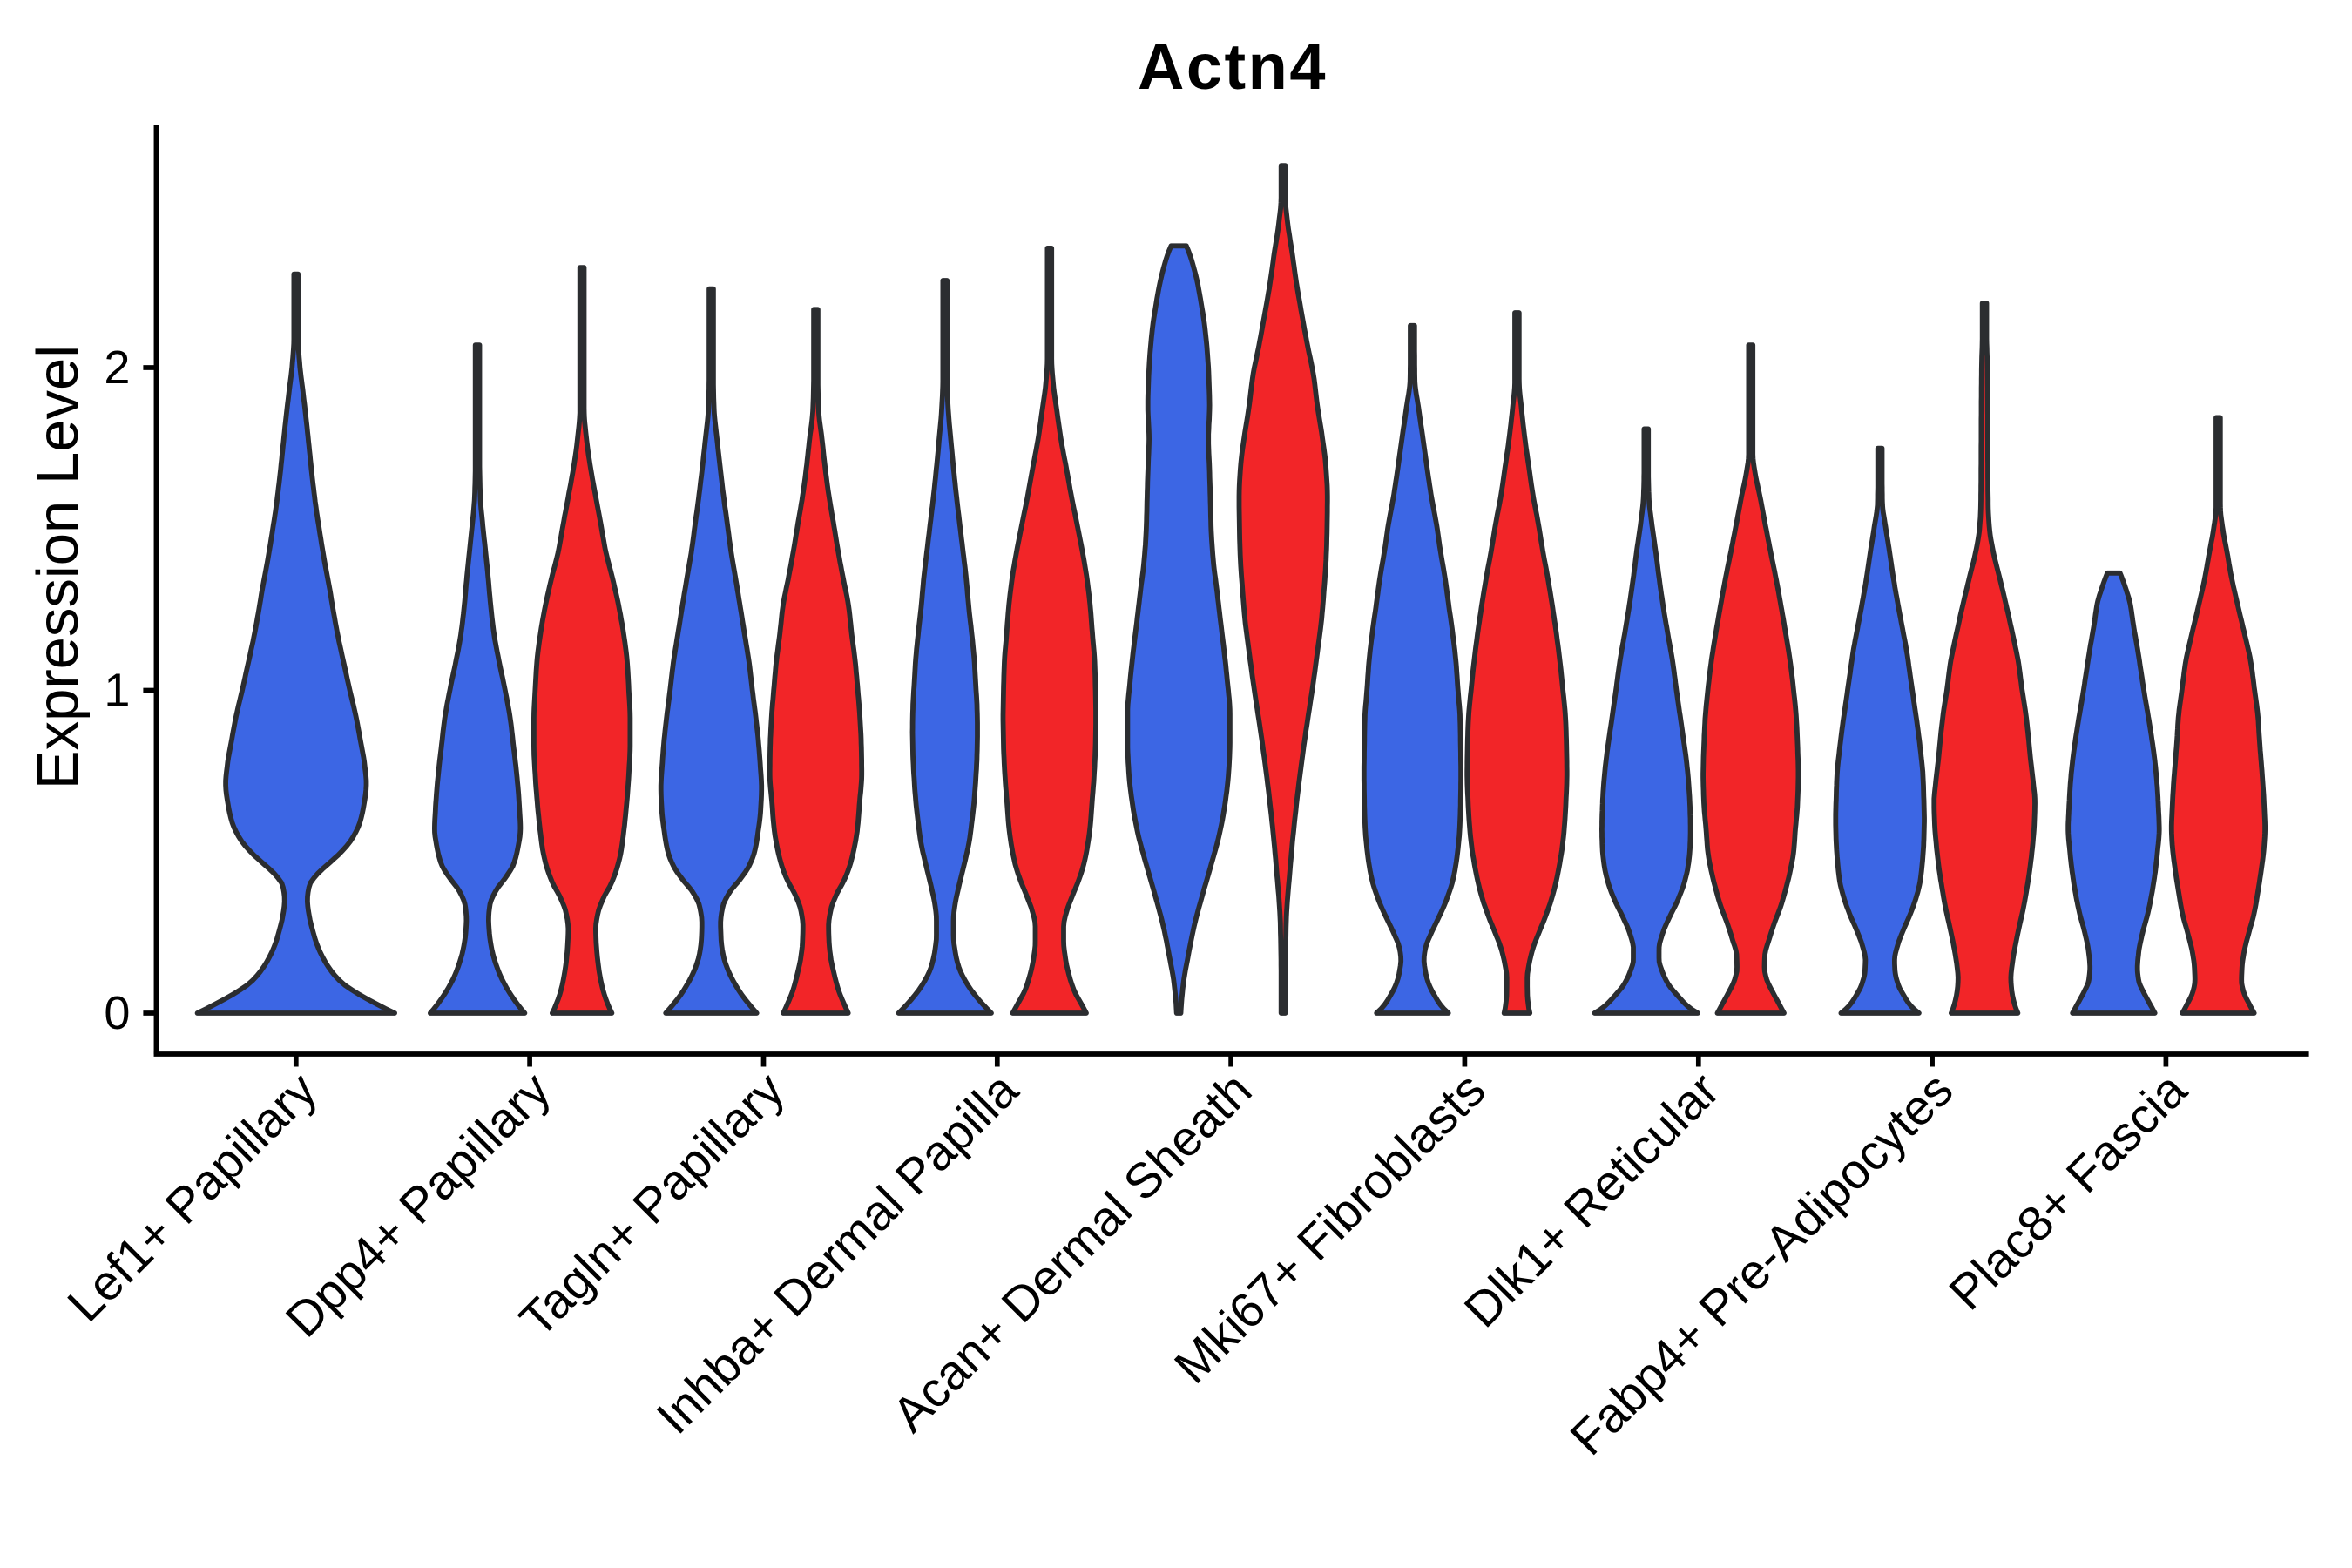 The height and width of the screenshot is (1568, 2352). What do you see at coordinates (117, 691) in the screenshot?
I see `svg-text: 1` at bounding box center [117, 691].